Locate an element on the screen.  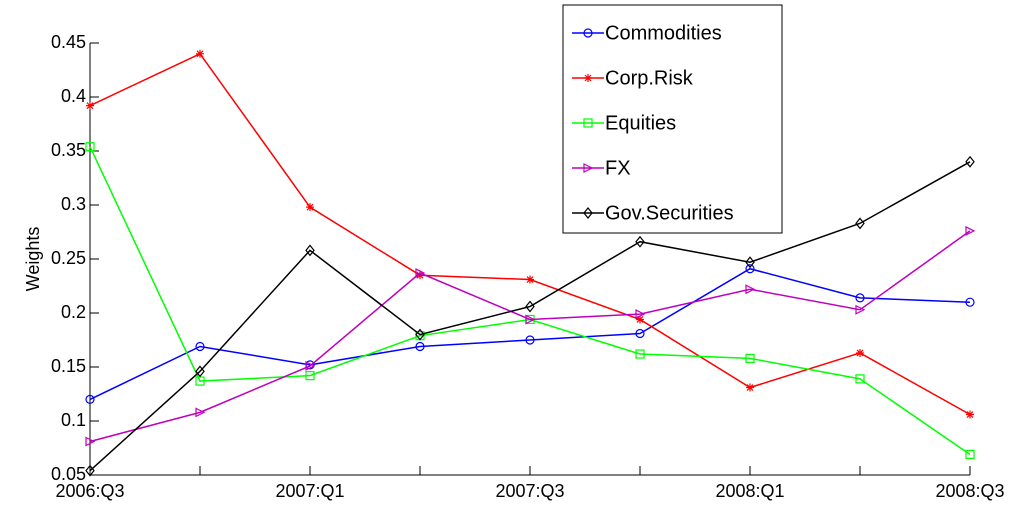
legend-box is located at coordinates (672, 119).